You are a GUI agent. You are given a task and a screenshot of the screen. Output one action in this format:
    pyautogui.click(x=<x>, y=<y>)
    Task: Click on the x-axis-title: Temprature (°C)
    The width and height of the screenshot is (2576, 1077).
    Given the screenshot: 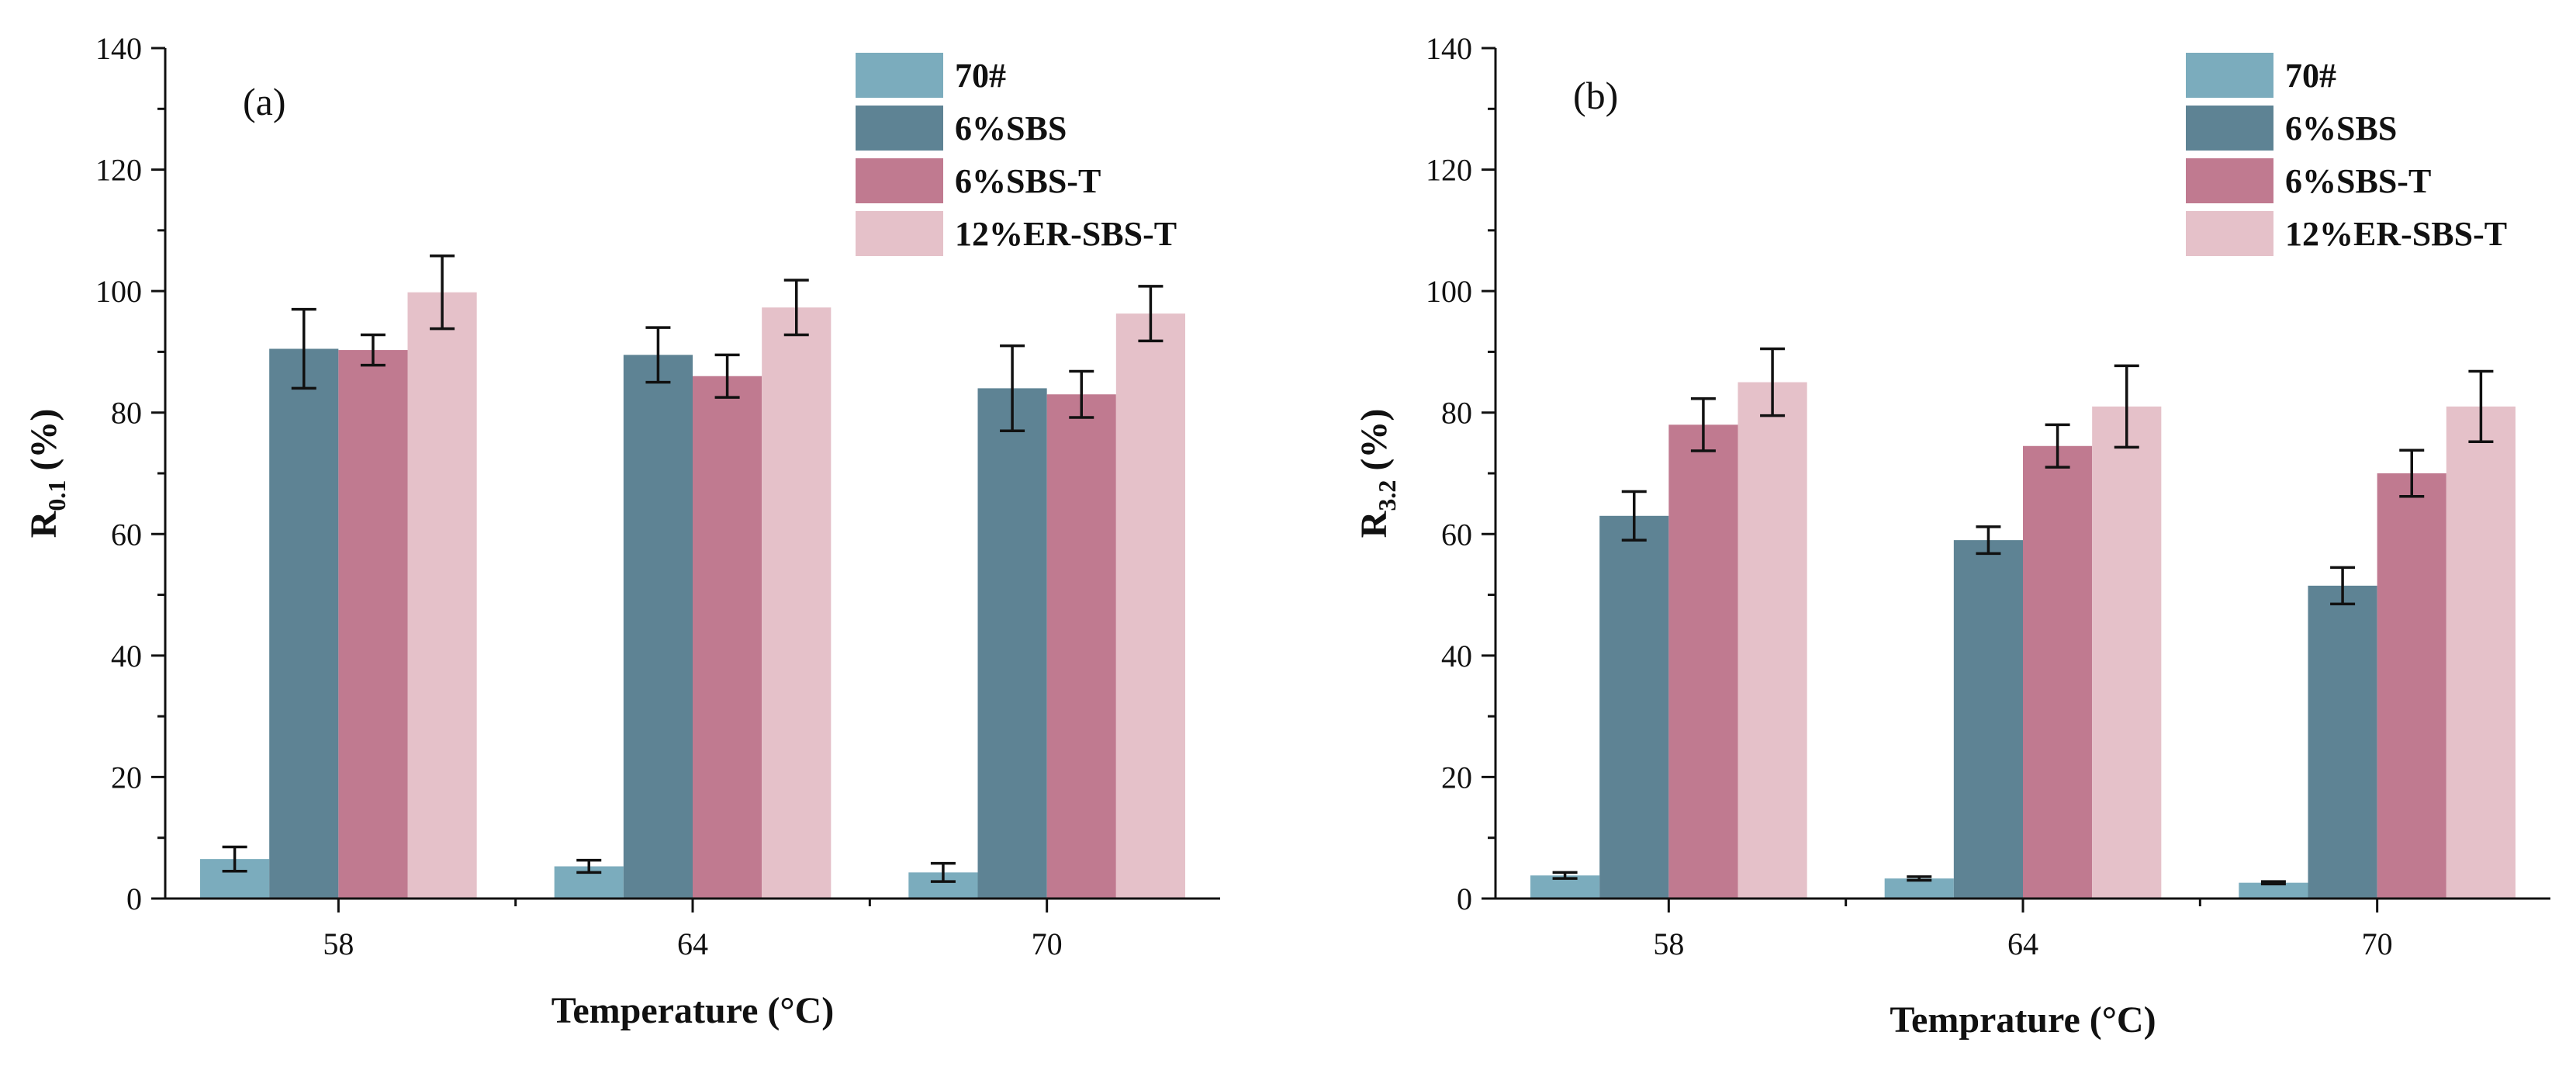 What is the action you would take?
    pyautogui.click(x=2023, y=1020)
    